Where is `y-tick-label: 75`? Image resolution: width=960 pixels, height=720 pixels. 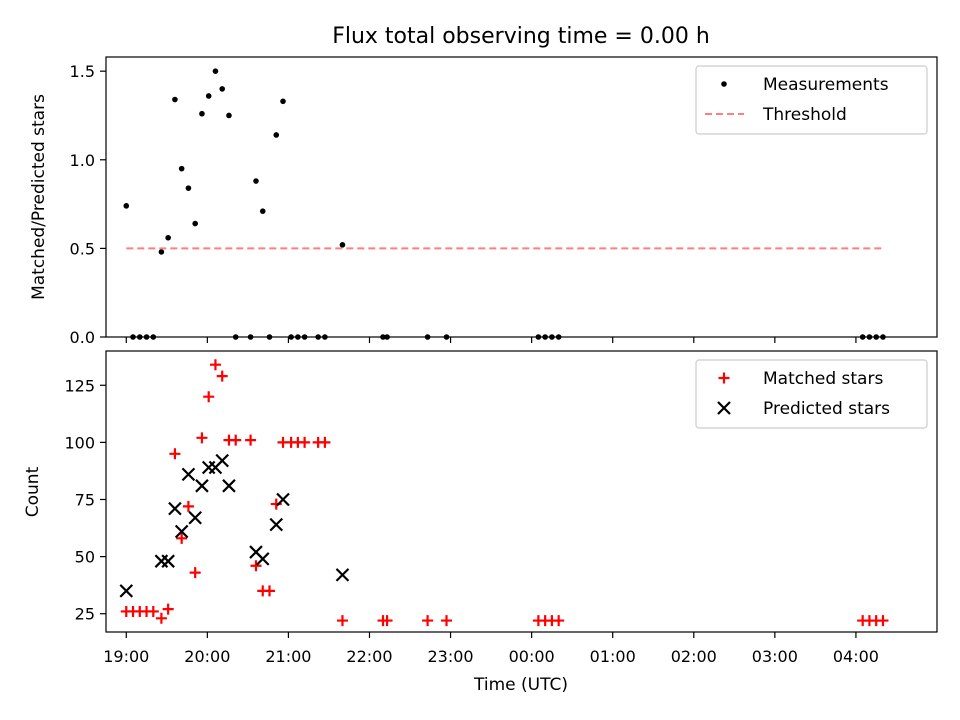 y-tick-label: 75 is located at coordinates (85, 499).